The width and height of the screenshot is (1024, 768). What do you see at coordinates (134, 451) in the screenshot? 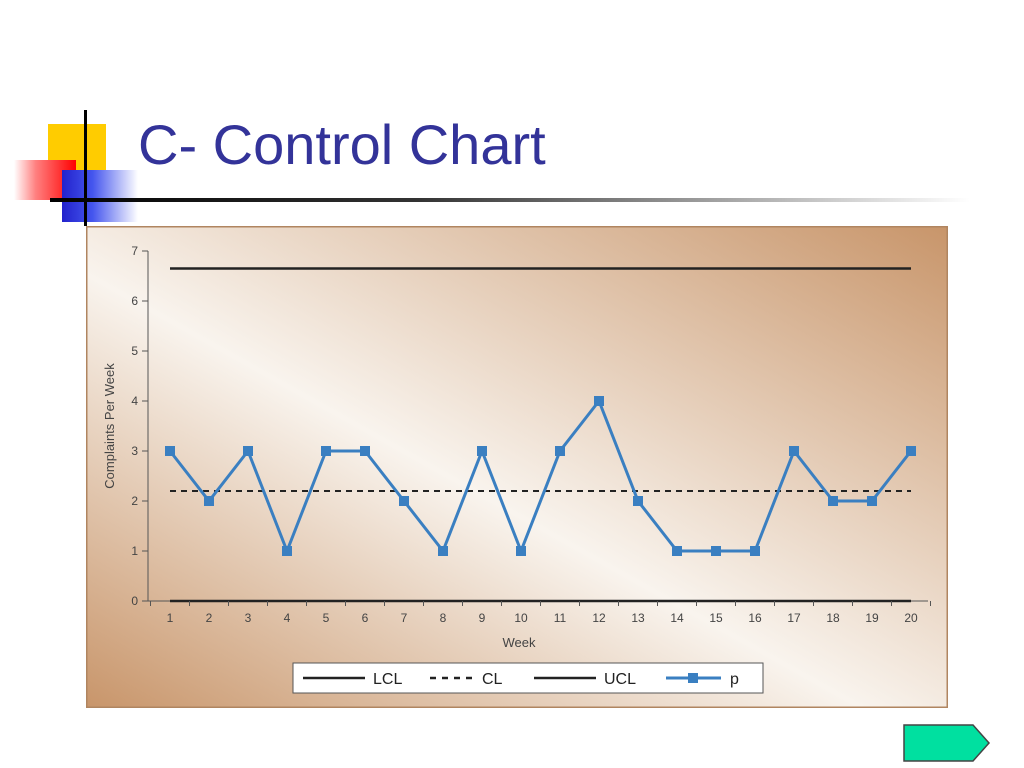
I see `y-tick-label: 3` at bounding box center [134, 451].